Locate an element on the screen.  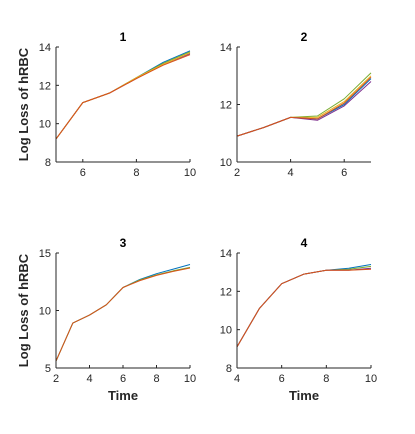
panel-3-y-axis-label: Log Loss of hRBC is located at coordinates (23, 310).